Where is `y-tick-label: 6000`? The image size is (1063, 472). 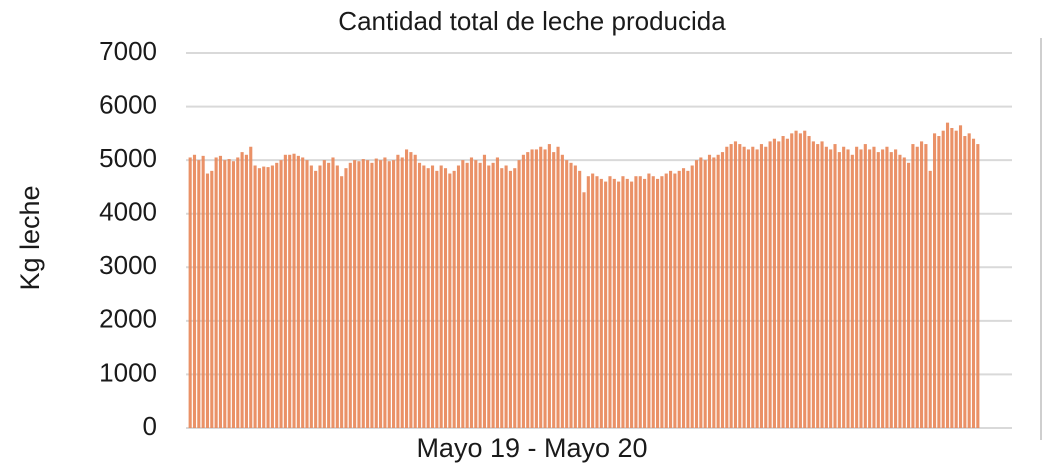
y-tick-label: 6000 is located at coordinates (128, 104).